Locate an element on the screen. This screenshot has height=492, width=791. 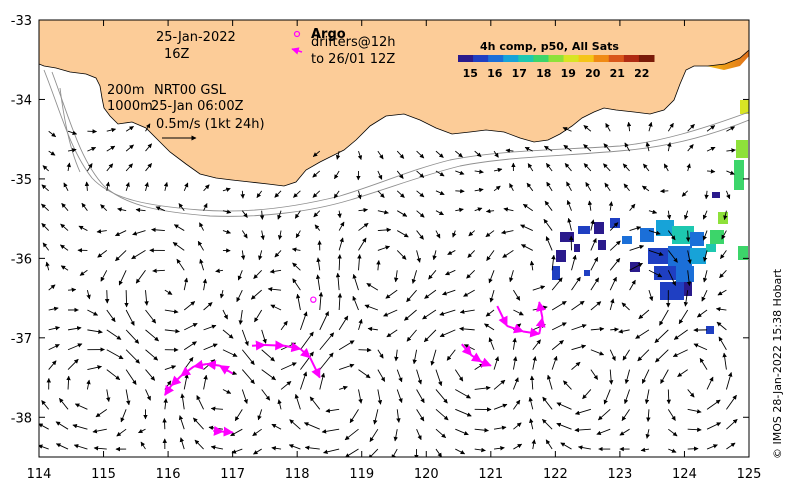
colorbar-swatch is located at coordinates (541, 58).